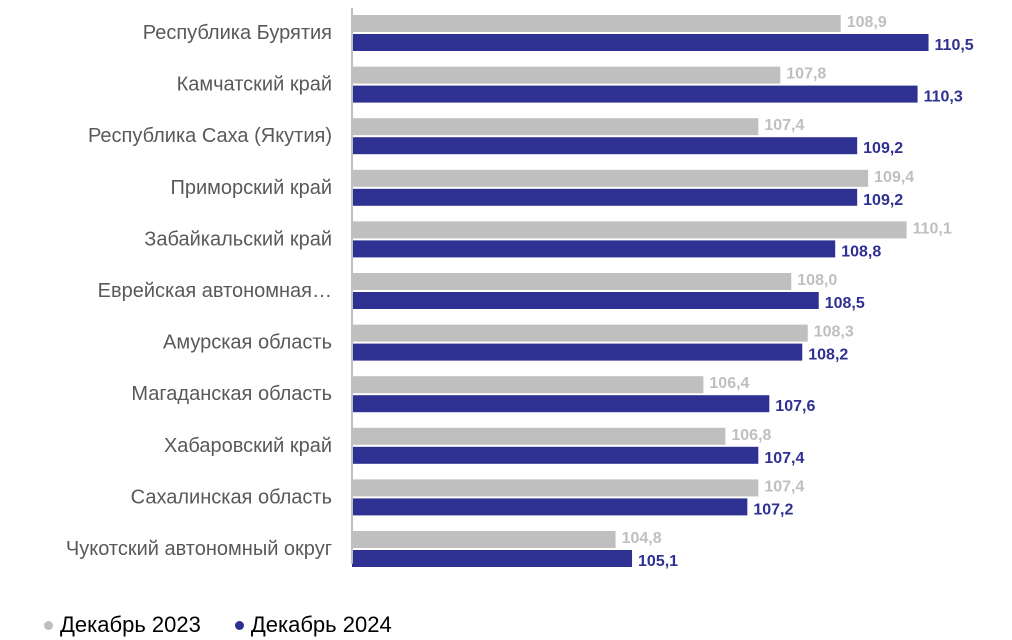 The width and height of the screenshot is (1012, 640). Describe the element at coordinates (954, 45) in the screenshot. I see `value-label-december-2024-республика-бурятия: 110,5` at that location.